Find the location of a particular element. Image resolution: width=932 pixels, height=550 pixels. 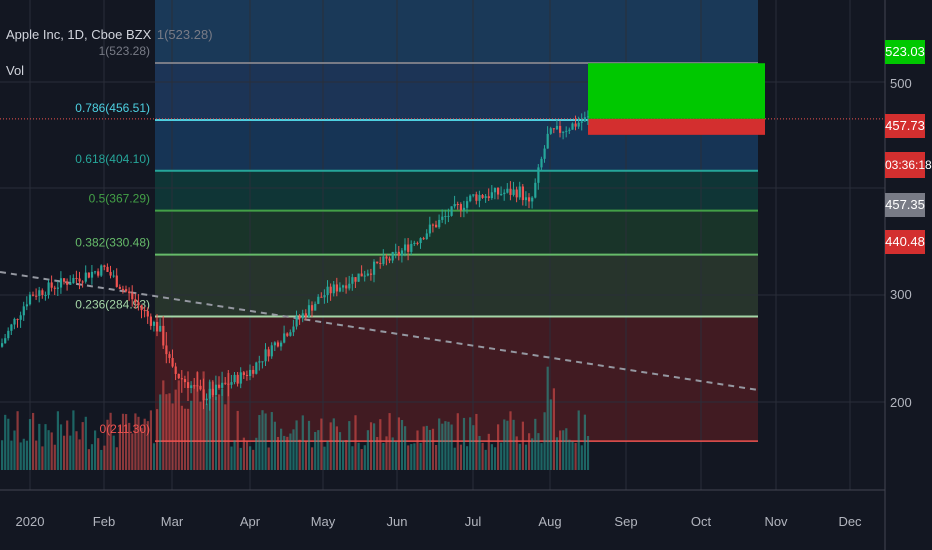

last-price-tag: 457.73 is located at coordinates (905, 126).